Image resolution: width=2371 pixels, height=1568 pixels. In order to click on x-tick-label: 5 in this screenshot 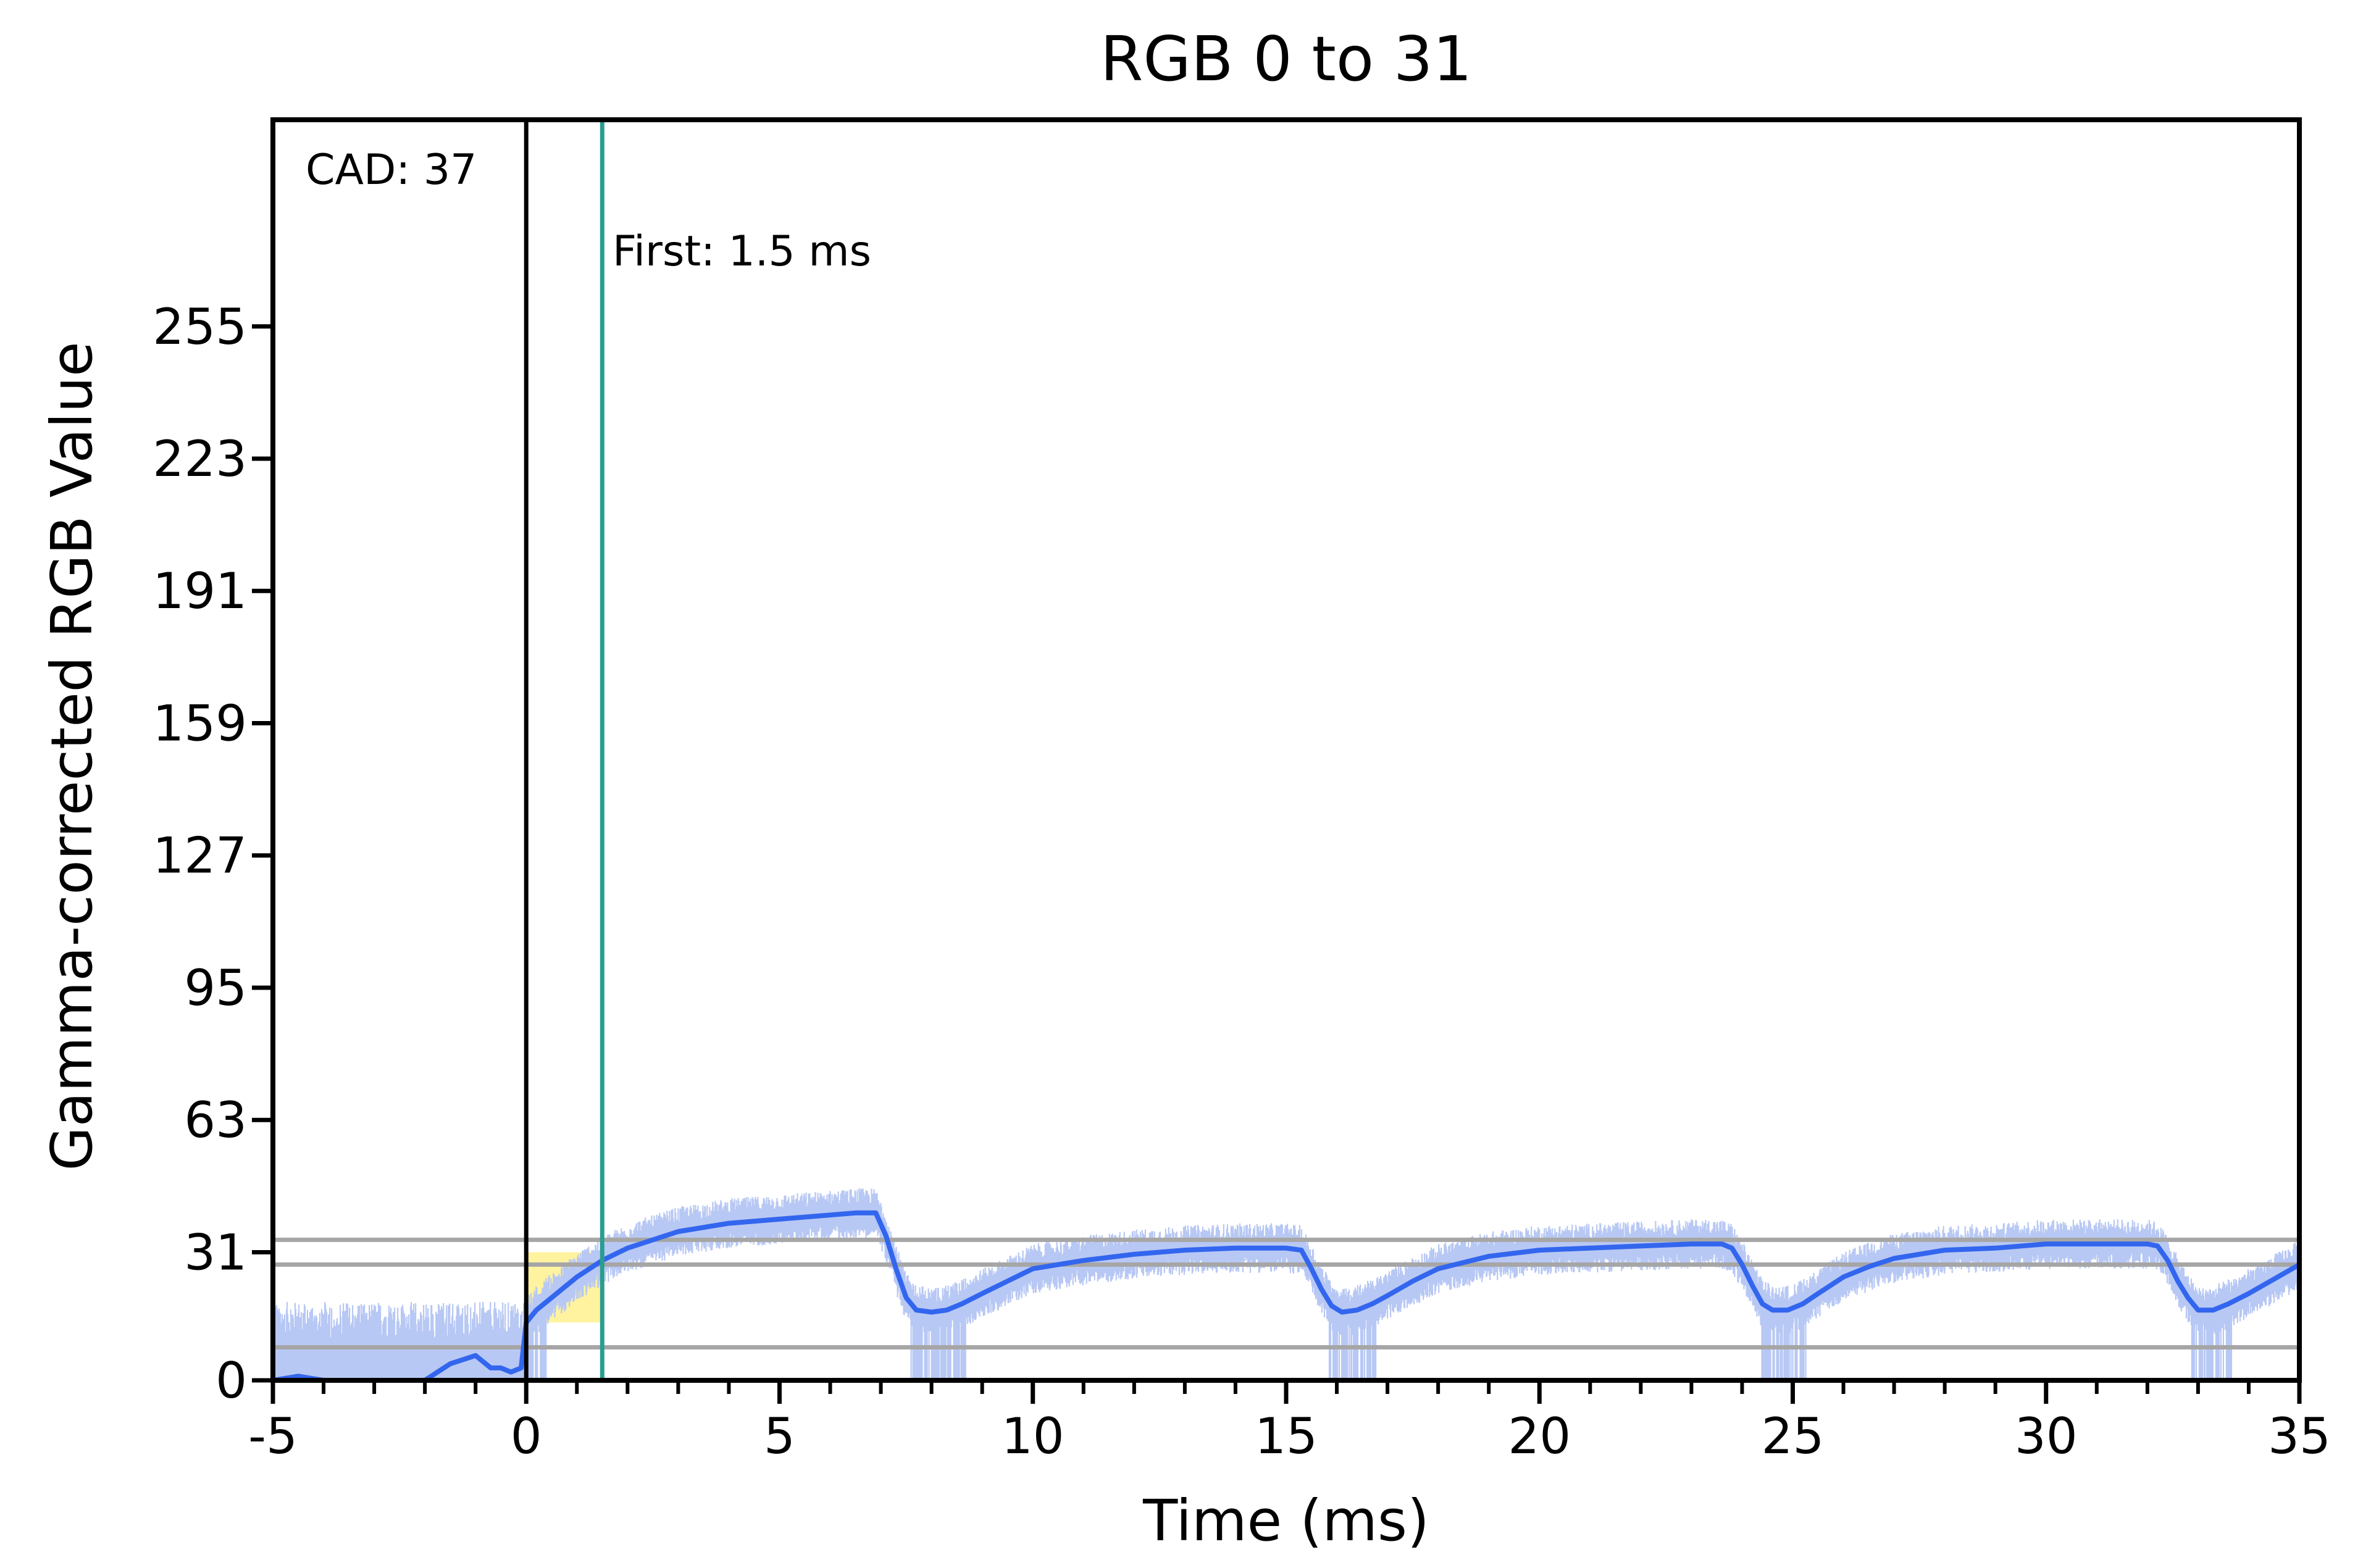, I will do `click(779, 1436)`.